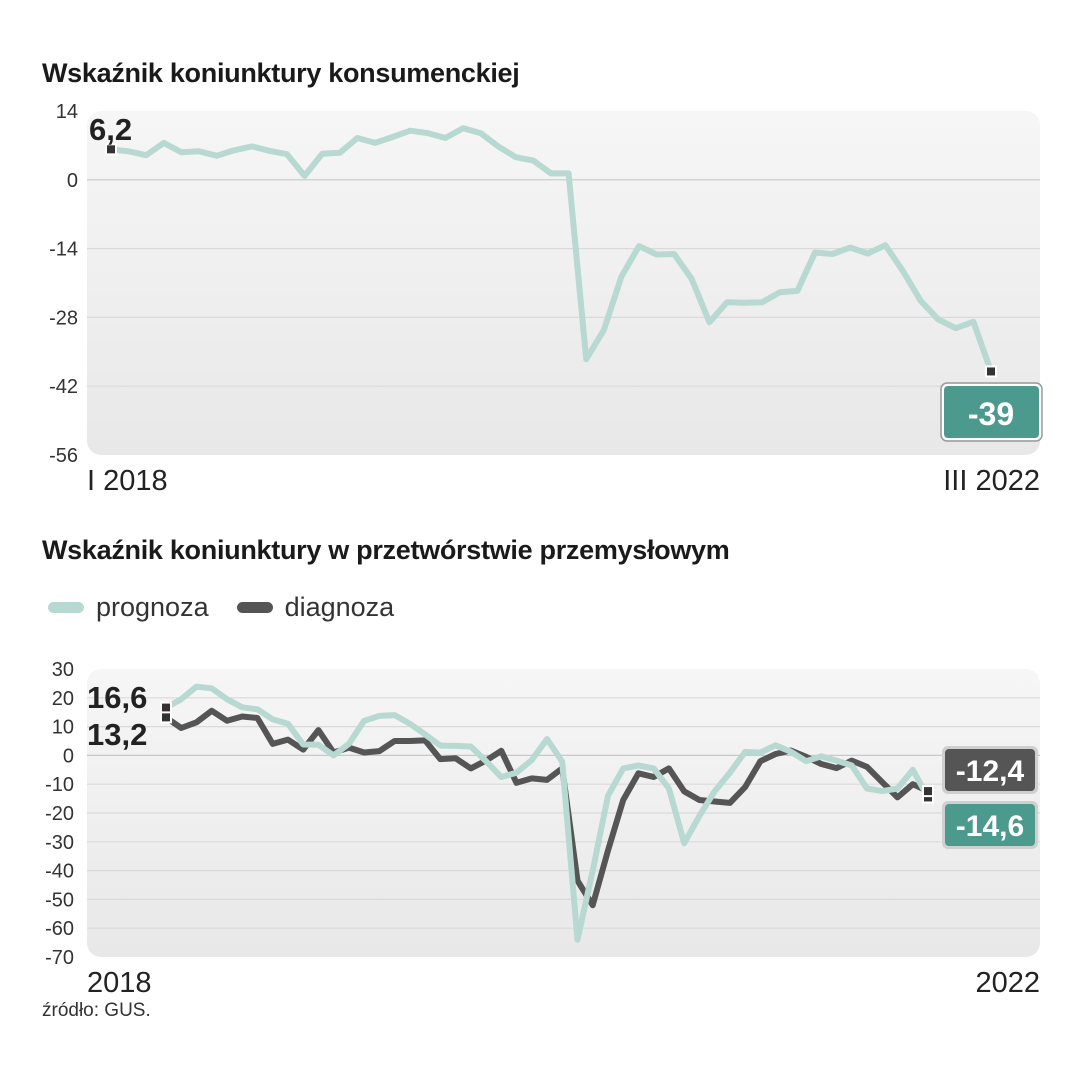  I want to click on end-value-label-consumer: -39, so click(991, 414).